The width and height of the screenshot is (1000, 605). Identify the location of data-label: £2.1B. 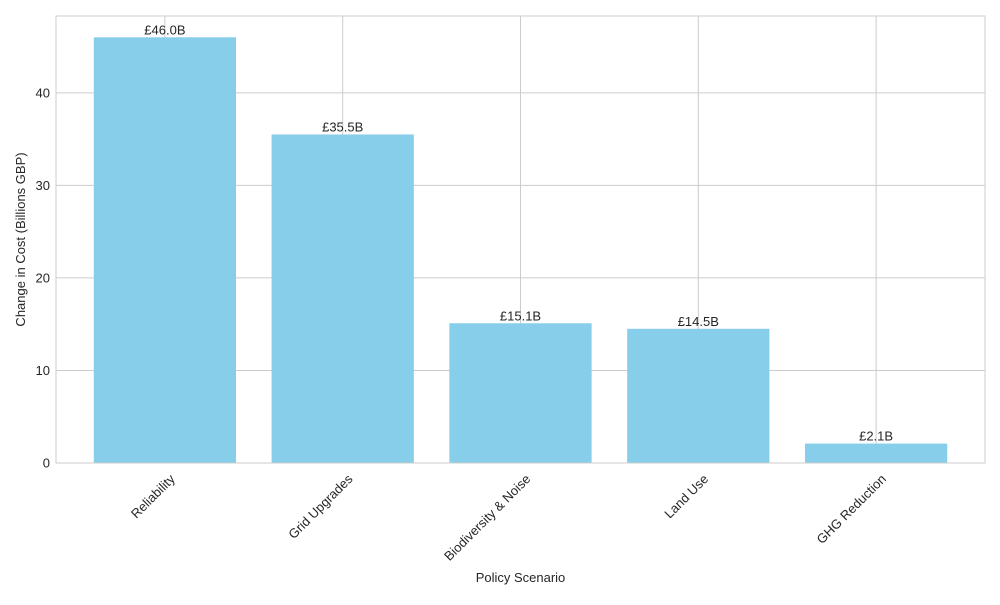
(876, 436).